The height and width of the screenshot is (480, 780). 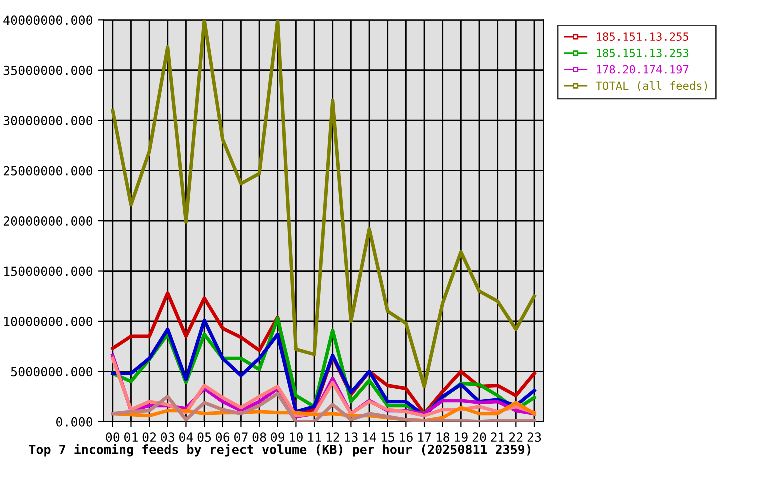 What do you see at coordinates (406, 437) in the screenshot?
I see `x-tick-label: 16` at bounding box center [406, 437].